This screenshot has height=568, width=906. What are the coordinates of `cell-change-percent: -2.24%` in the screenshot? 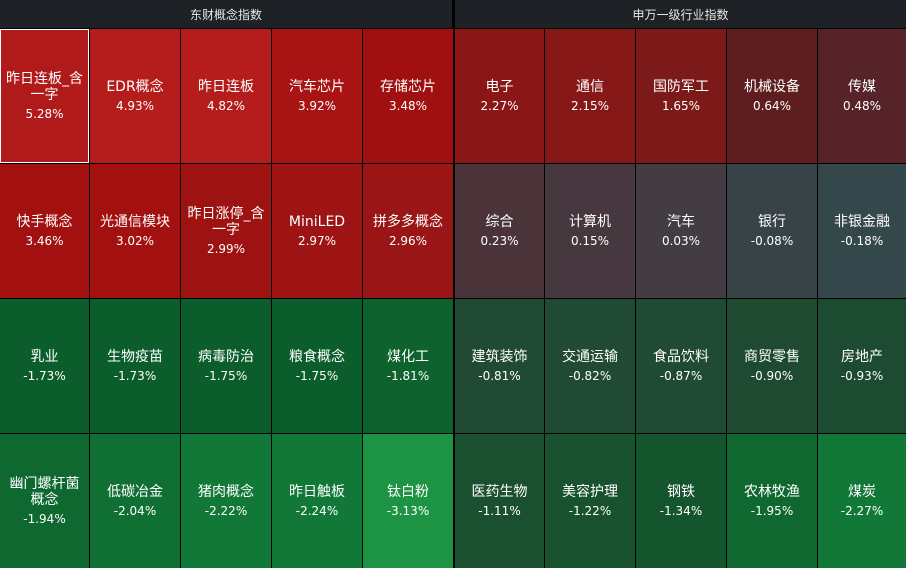 It's located at (317, 510).